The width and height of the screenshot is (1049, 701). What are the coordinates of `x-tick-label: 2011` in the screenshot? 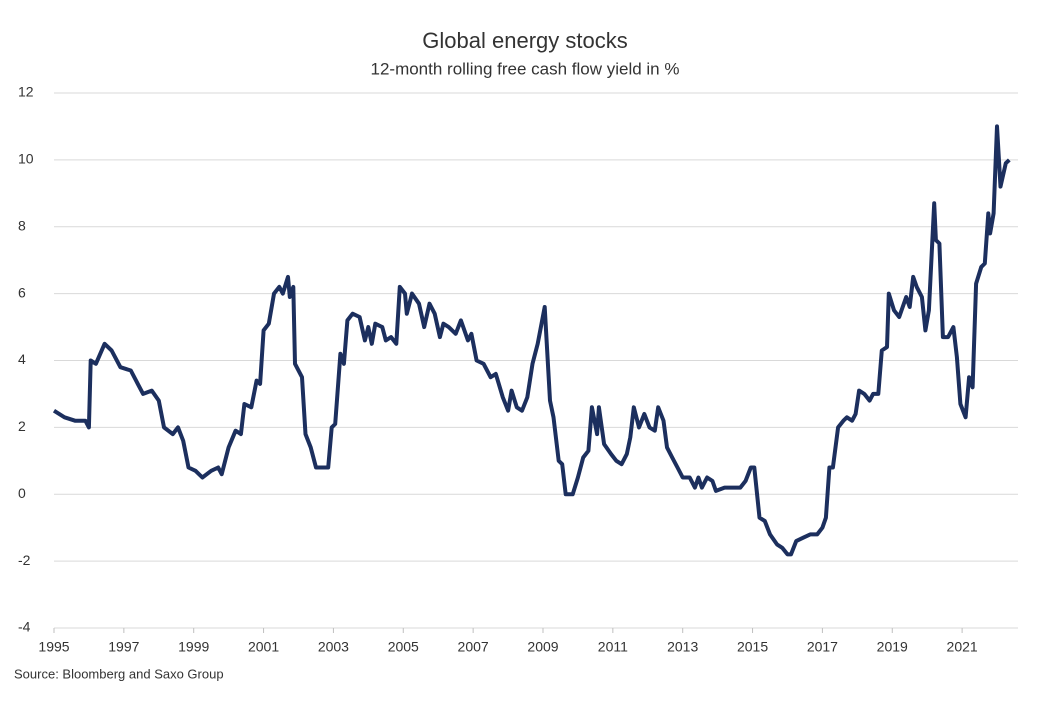 It's located at (613, 647).